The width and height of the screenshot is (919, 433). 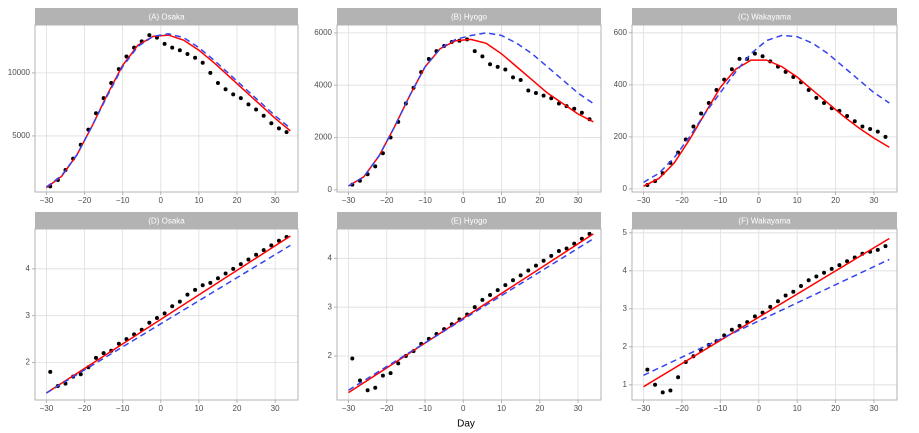 What do you see at coordinates (469, 221) in the screenshot?
I see `panel-title: (E) Hyogo` at bounding box center [469, 221].